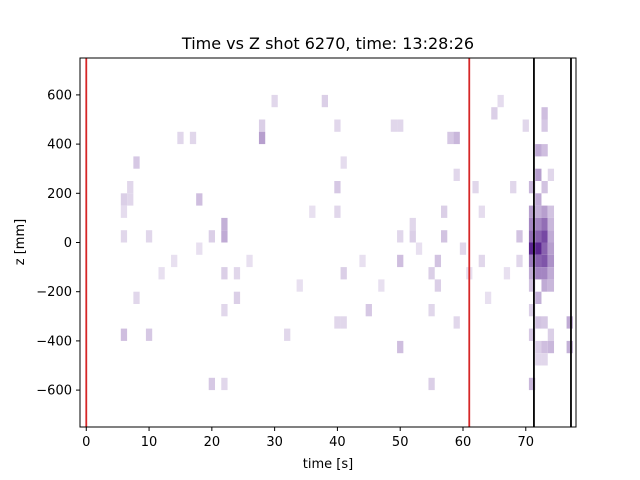  Describe the element at coordinates (86, 442) in the screenshot. I see `x-tick-label: 0` at that location.